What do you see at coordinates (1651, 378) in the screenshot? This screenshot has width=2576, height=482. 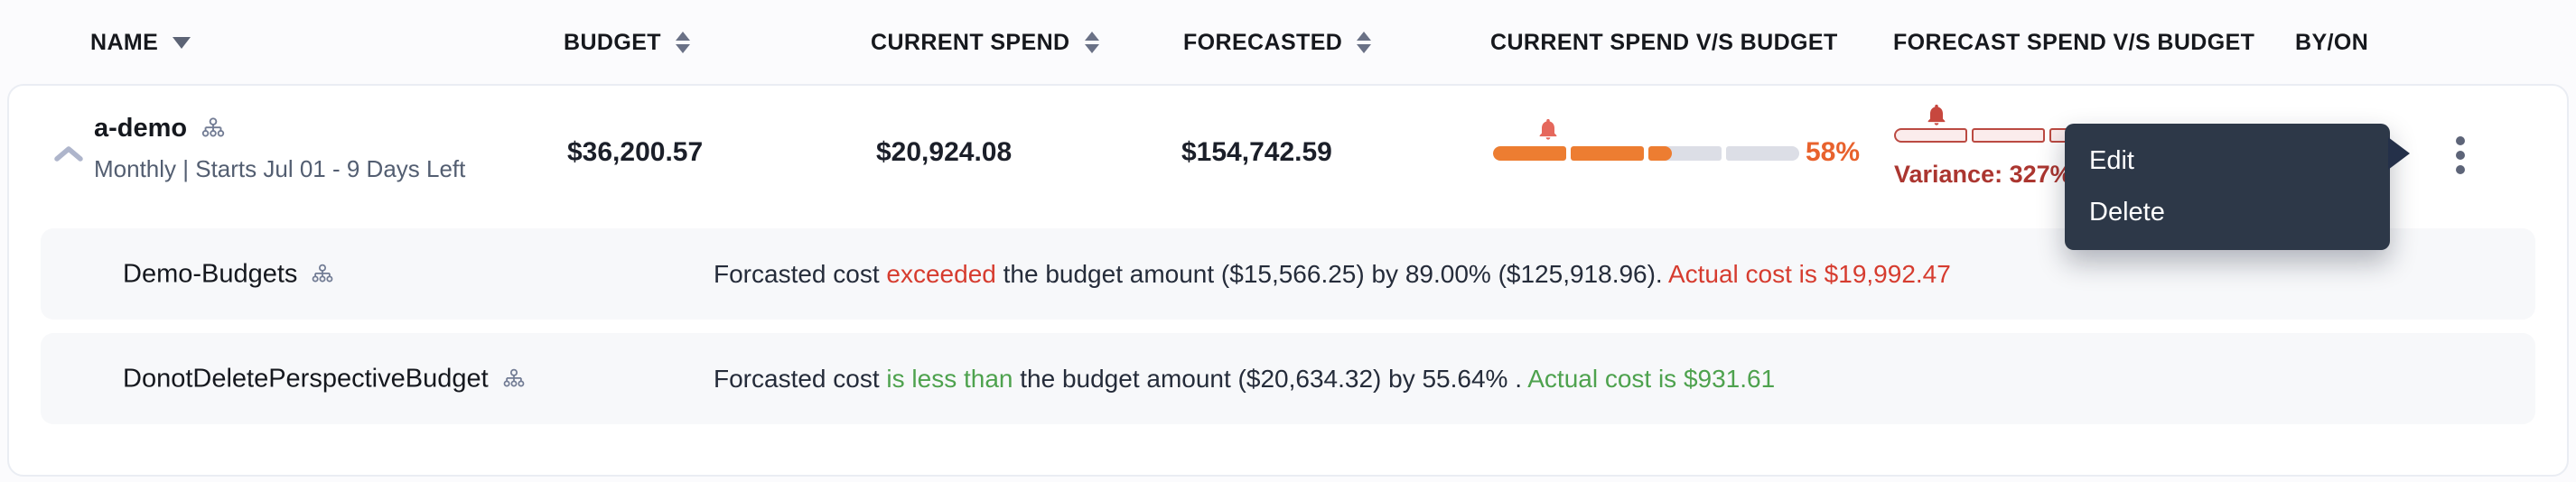 I see `message-segment: Actual cost is $931.61` at bounding box center [1651, 378].